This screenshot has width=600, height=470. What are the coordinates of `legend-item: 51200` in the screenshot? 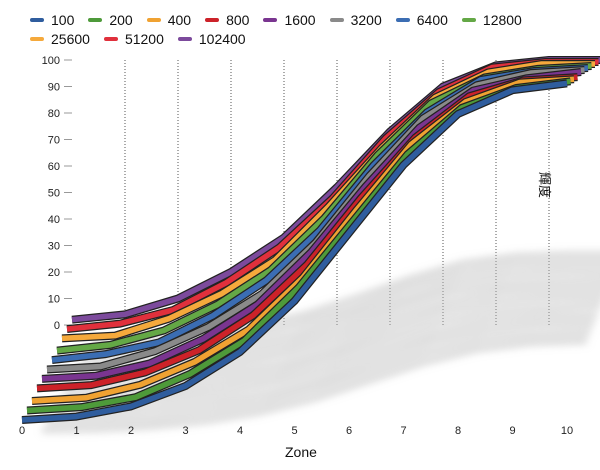 It's located at (133, 38).